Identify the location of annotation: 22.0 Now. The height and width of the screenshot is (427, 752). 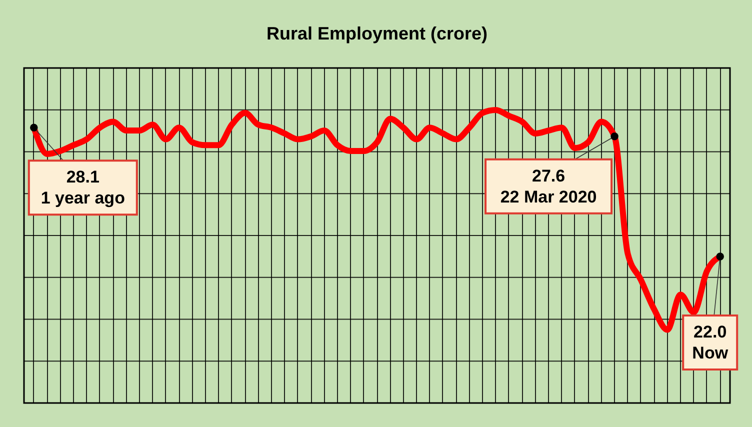
(710, 342).